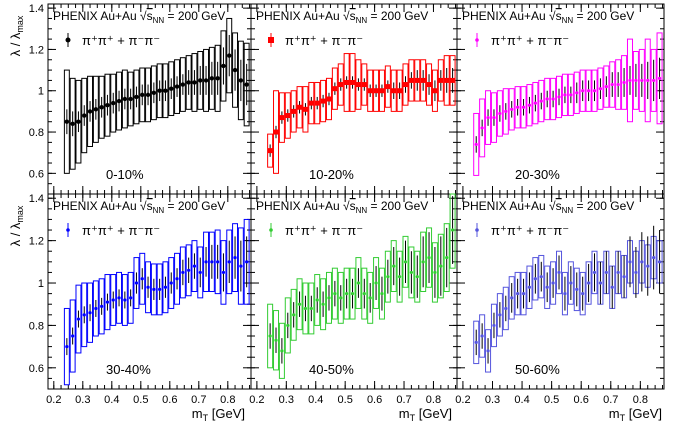 Image resolution: width=688 pixels, height=429 pixels. I want to click on y-axis-label-top: λ / λmax, so click(16, 35).